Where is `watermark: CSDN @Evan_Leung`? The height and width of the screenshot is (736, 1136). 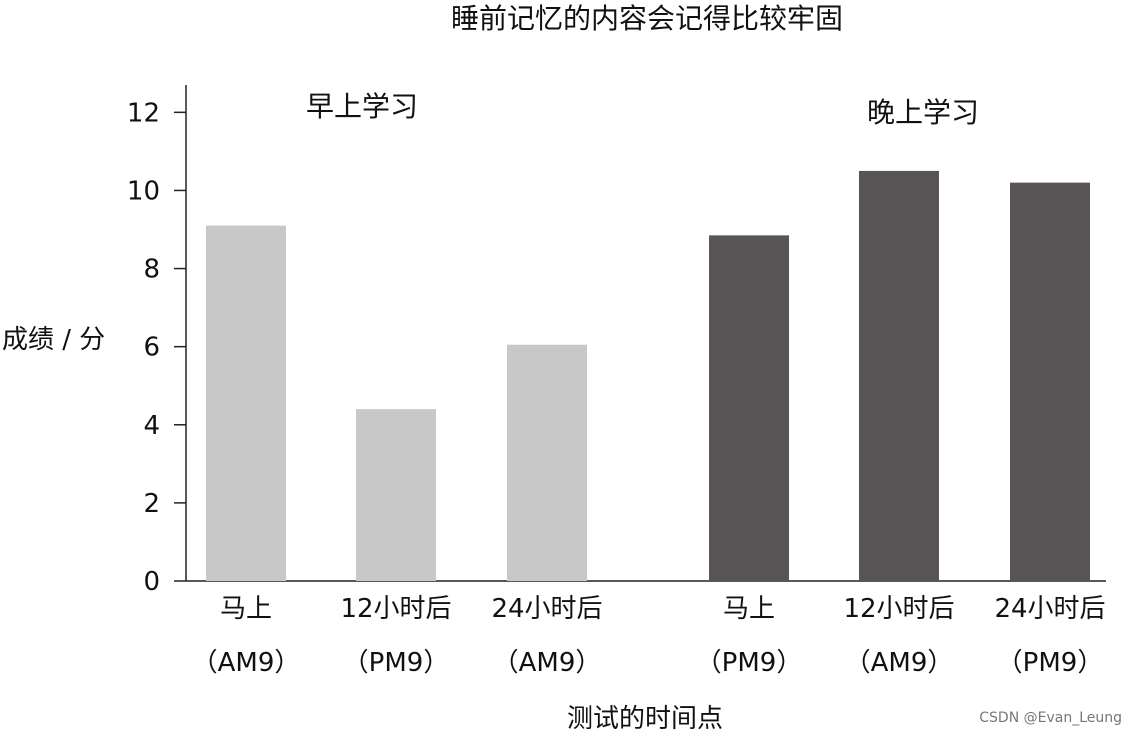
watermark: CSDN @Evan_Leung is located at coordinates (1050, 718).